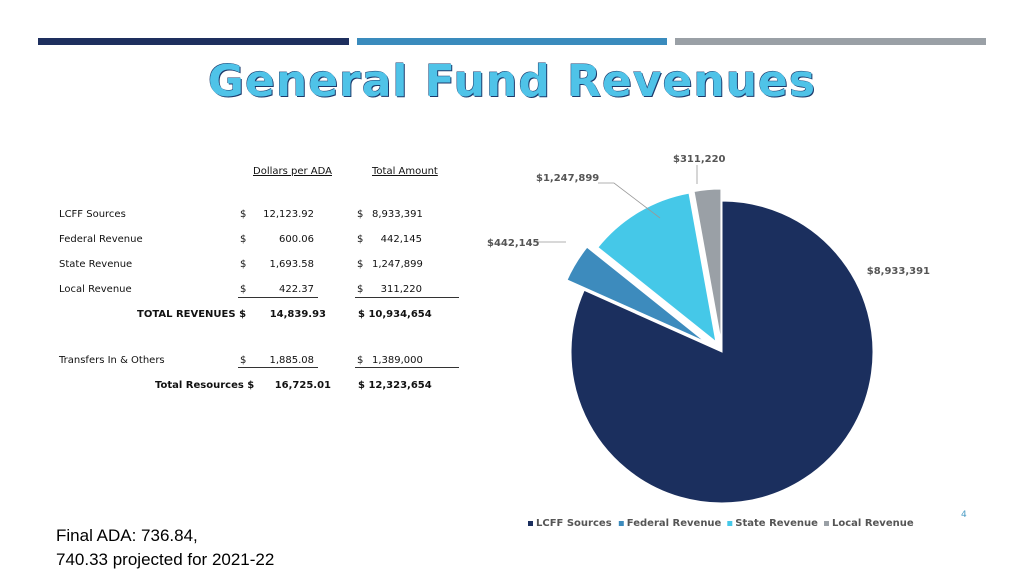 The image size is (1024, 576). I want to click on total-resources-per-ada: 16,725.01, so click(302, 385).